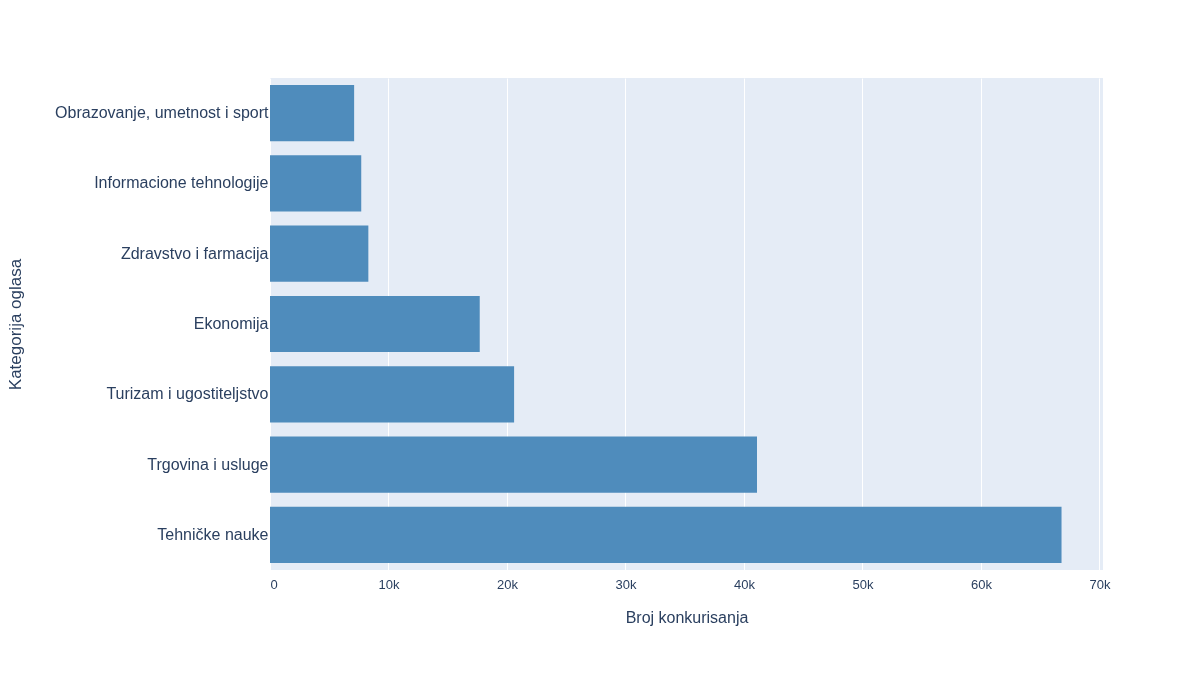  I want to click on x-tick-label: 30k, so click(626, 584).